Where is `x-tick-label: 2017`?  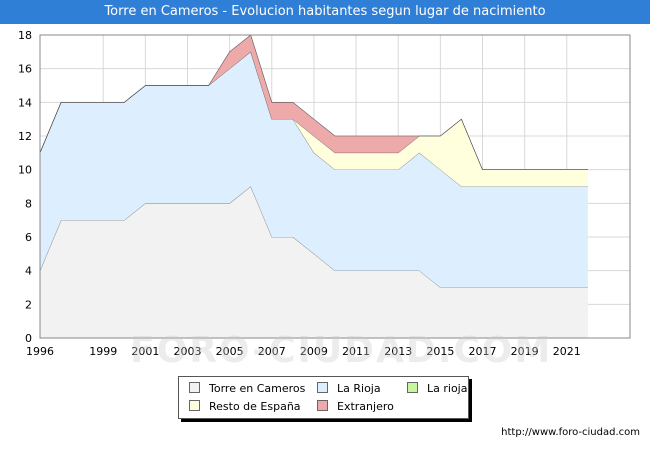 x-tick-label: 2017 is located at coordinates (483, 351).